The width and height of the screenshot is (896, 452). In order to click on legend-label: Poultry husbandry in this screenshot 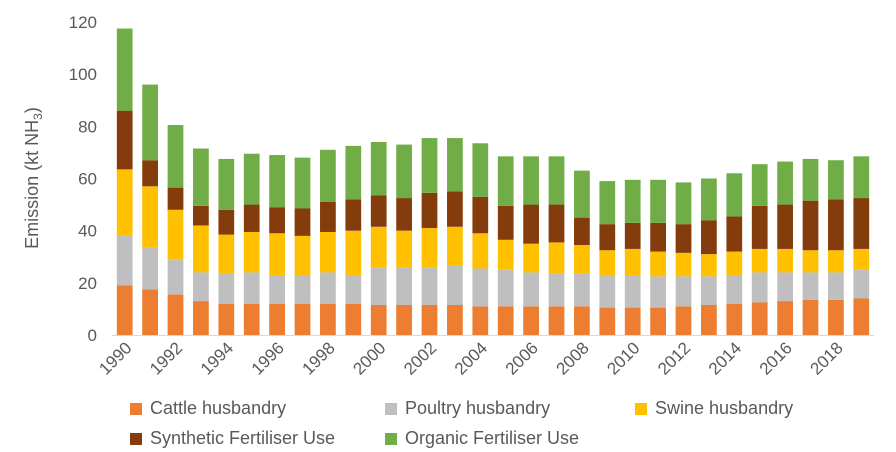, I will do `click(478, 408)`.